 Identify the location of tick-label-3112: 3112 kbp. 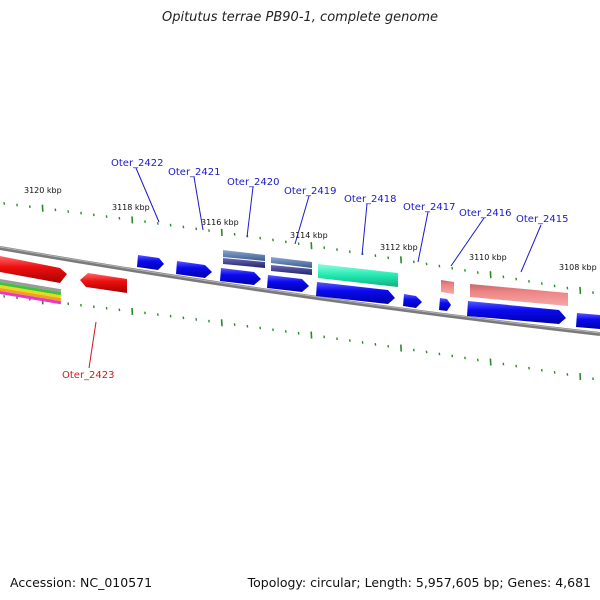
(399, 247).